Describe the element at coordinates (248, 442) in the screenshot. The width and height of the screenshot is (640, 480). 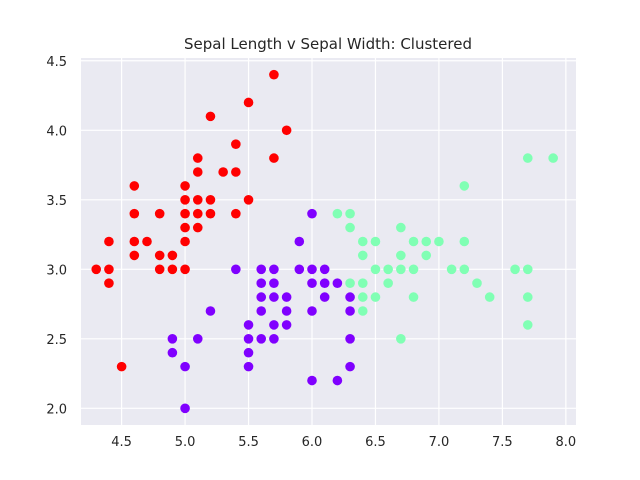
I see `x-tick-label: 5.5` at that location.